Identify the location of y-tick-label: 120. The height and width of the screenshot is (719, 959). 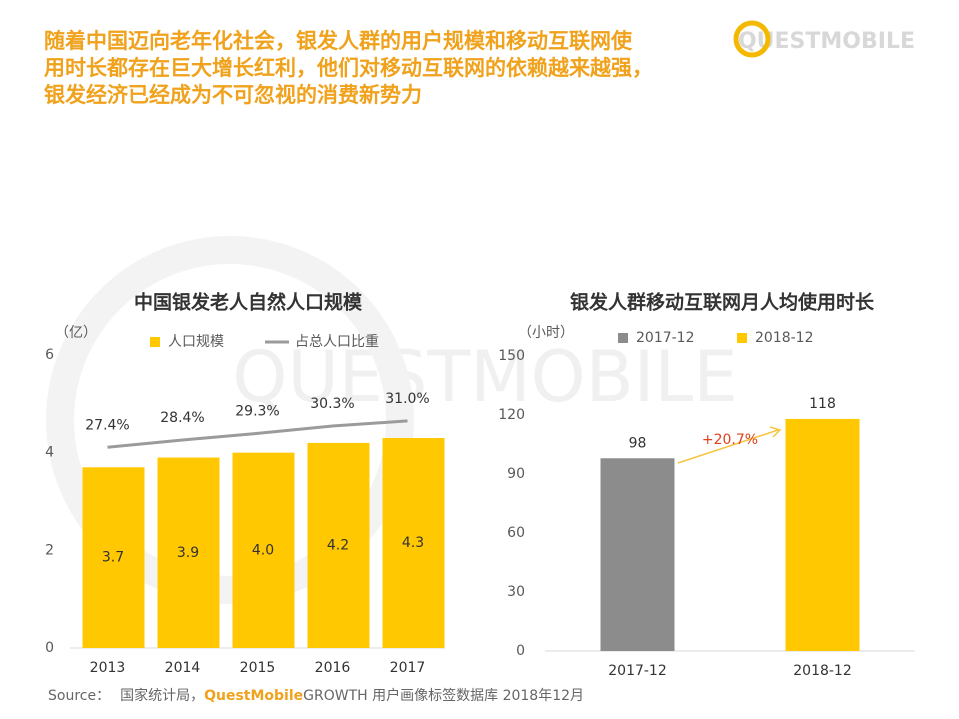
(511, 415).